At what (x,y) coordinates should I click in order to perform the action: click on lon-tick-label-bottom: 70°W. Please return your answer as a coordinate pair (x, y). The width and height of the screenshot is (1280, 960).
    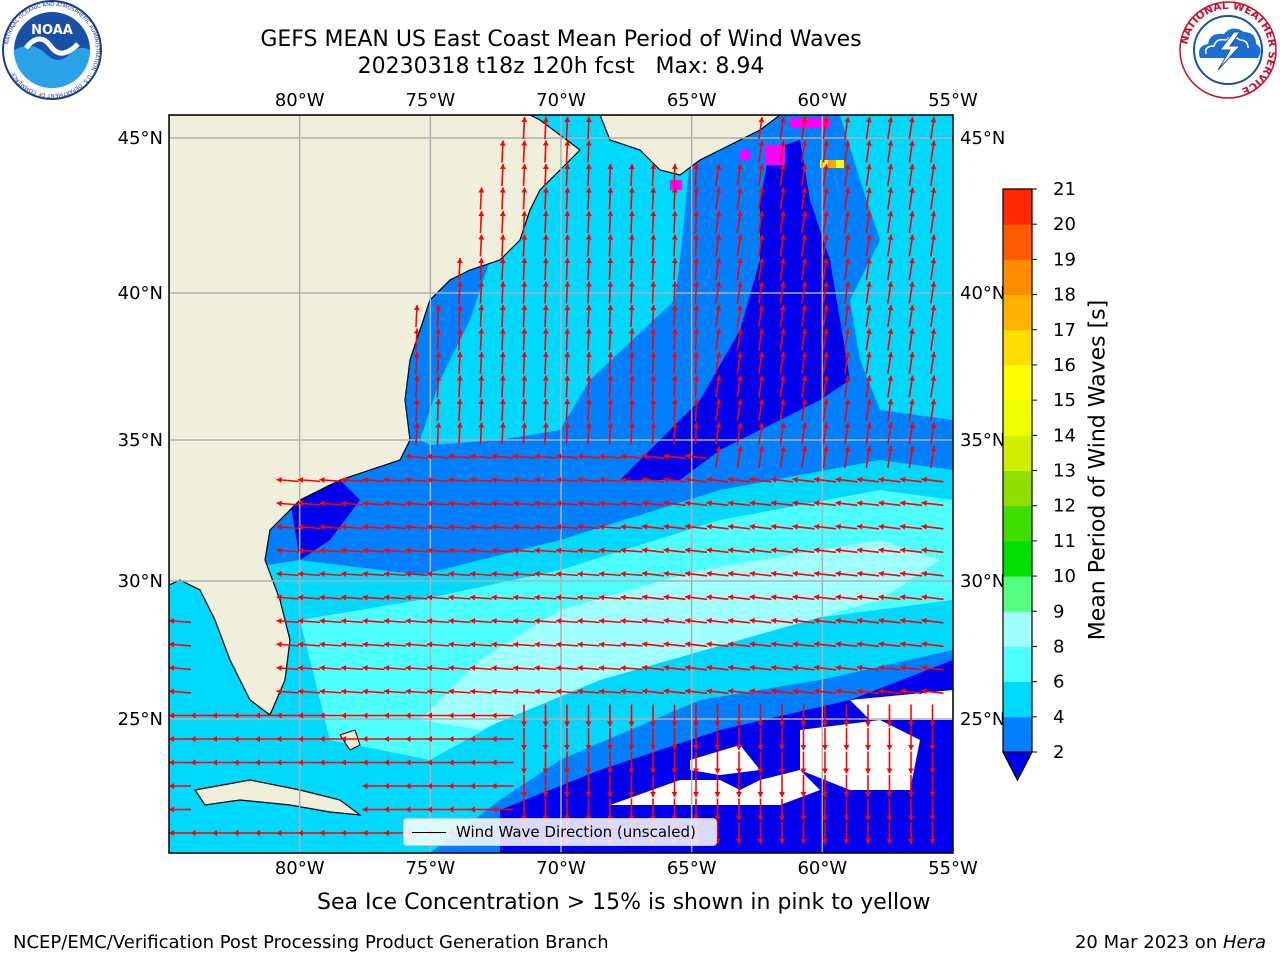
    Looking at the image, I should click on (561, 868).